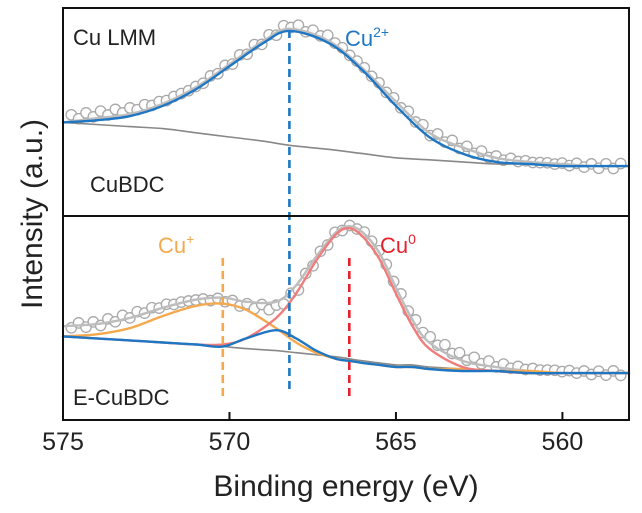 This screenshot has height=513, width=642. Describe the element at coordinates (312, 434) in the screenshot. I see `x-axis-ticks: 575 570 565 560` at that location.